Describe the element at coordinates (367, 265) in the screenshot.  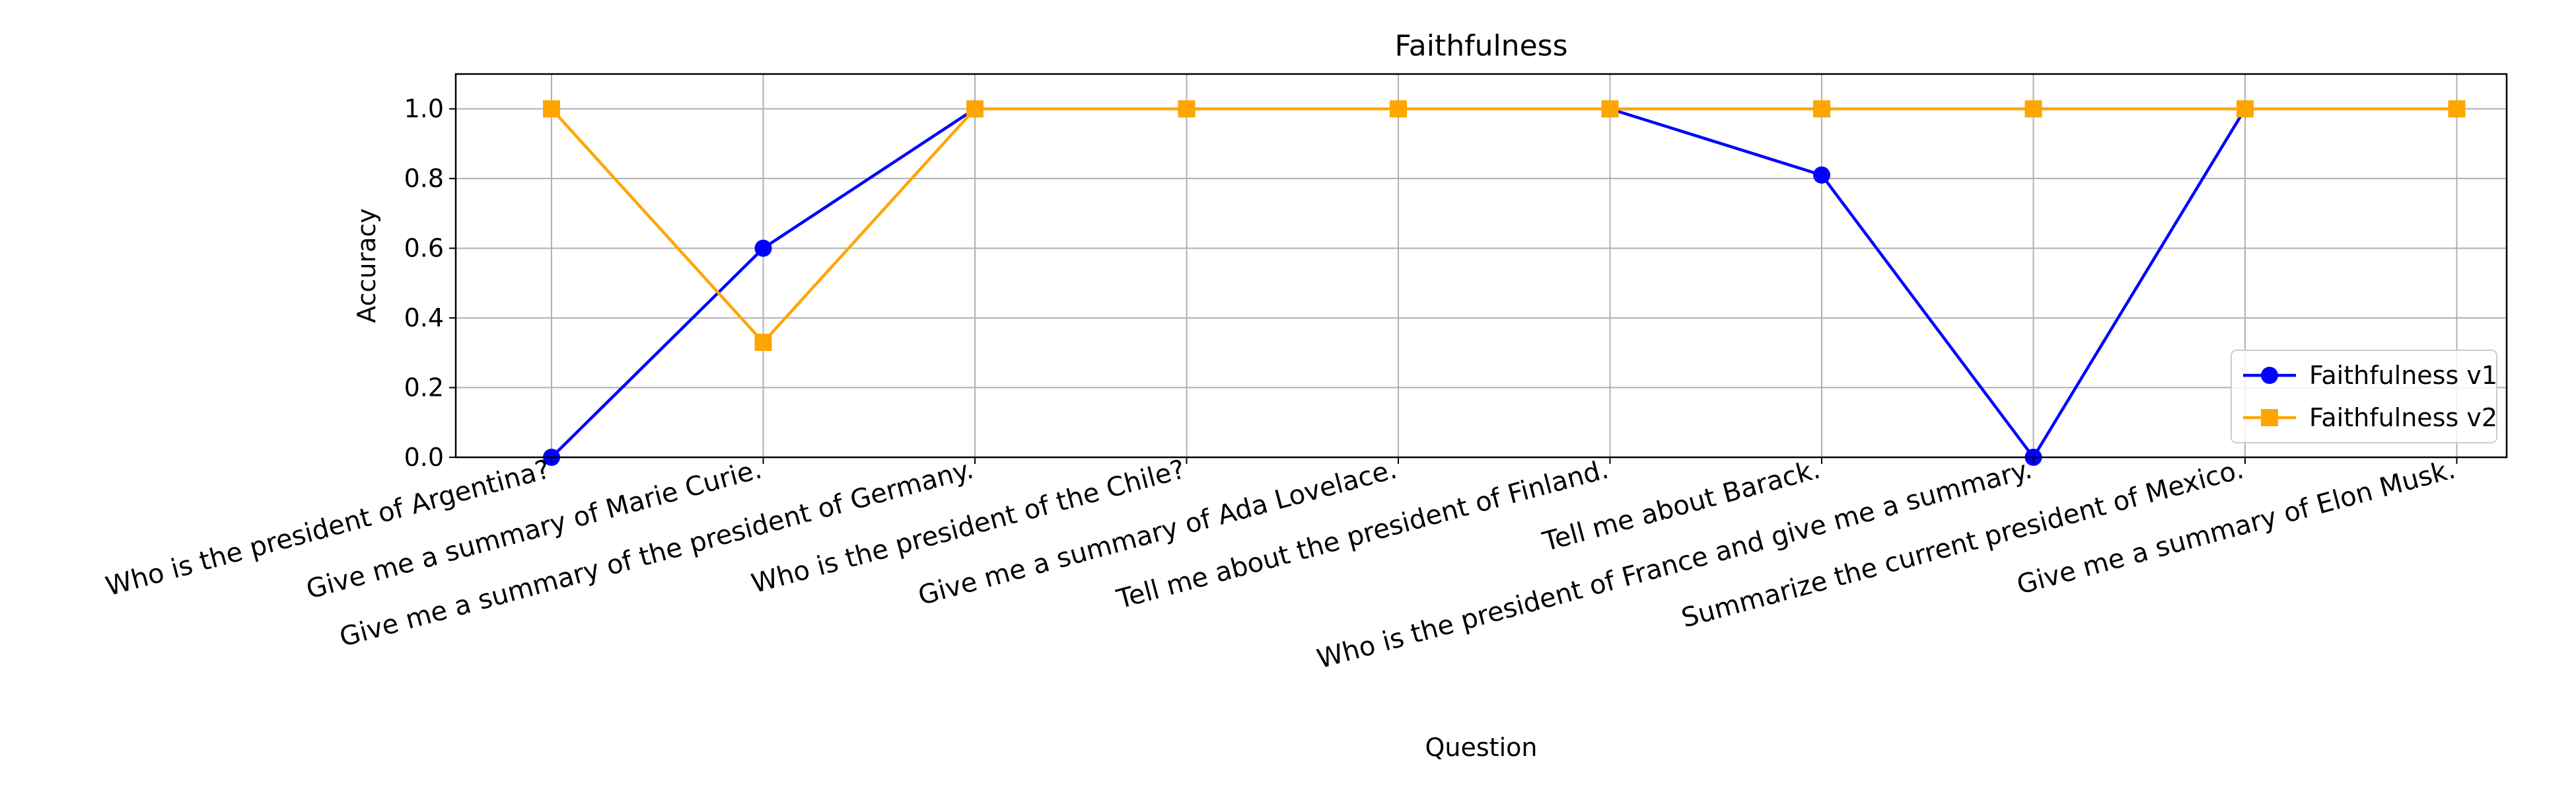
I see `y-axis-label: Accuracy` at that location.